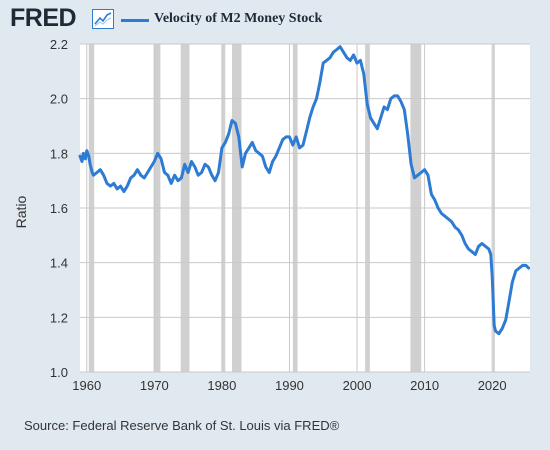 This screenshot has width=550, height=450. What do you see at coordinates (59, 263) in the screenshot?
I see `y-tick-label: 1.4` at bounding box center [59, 263].